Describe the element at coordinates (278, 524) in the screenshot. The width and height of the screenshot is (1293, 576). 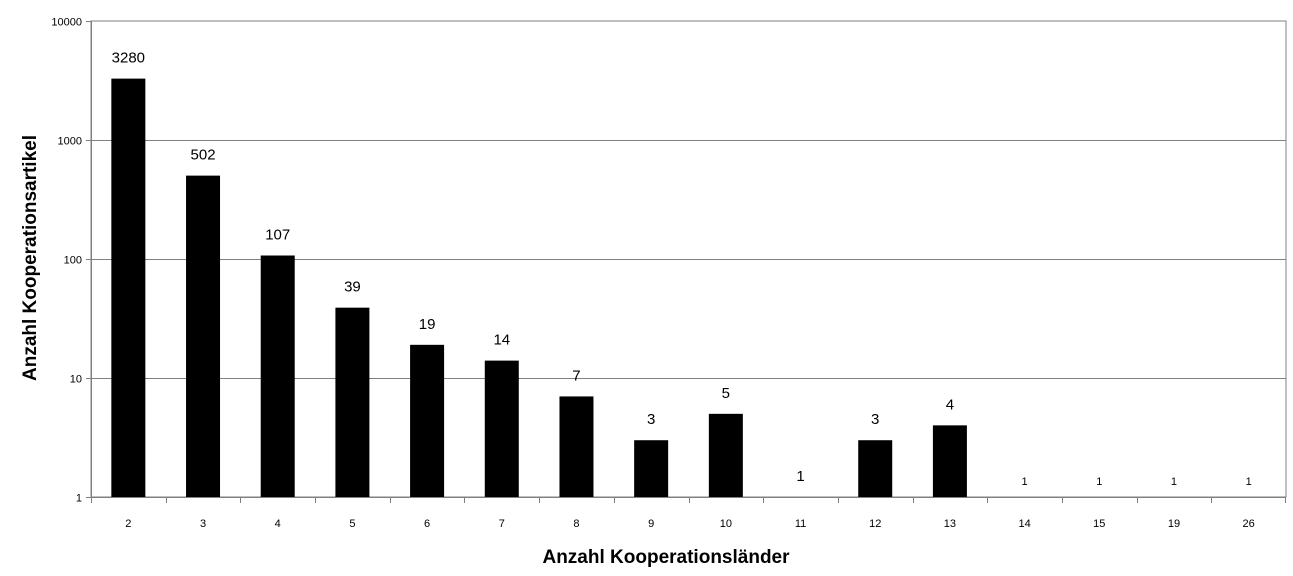
I see `x-tick-label: 4` at that location.